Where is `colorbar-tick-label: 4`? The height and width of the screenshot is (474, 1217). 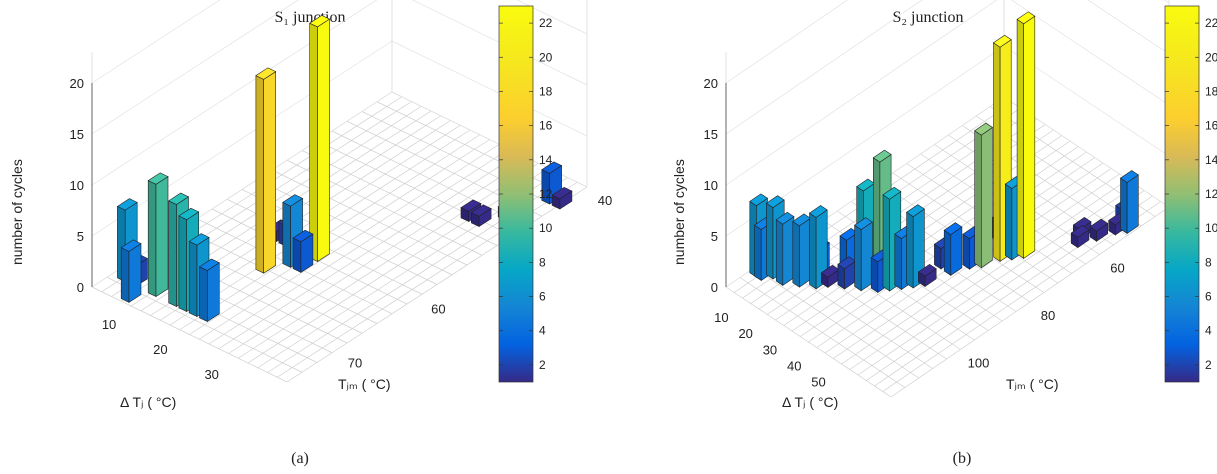
colorbar-tick-label: 4 is located at coordinates (1208, 331).